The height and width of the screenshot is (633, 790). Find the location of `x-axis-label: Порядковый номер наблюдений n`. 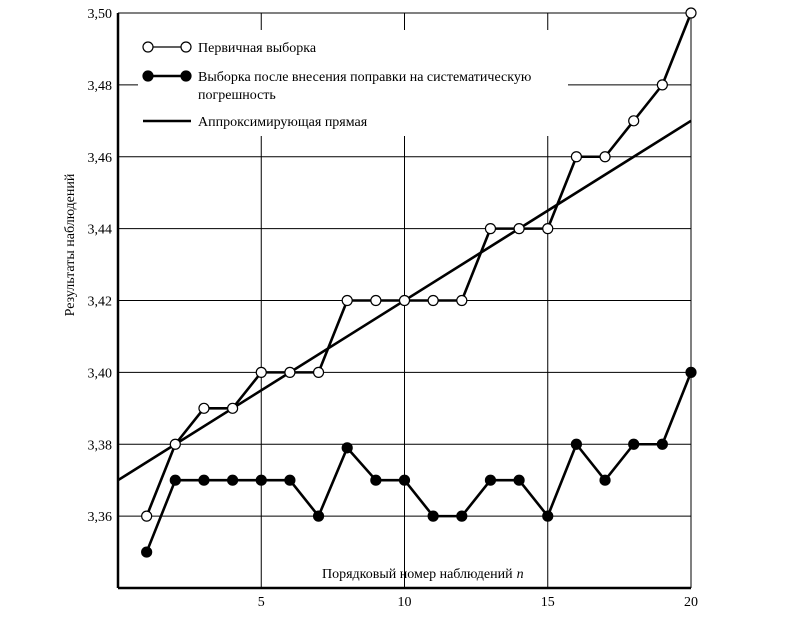

x-axis-label: Порядковый номер наблюдений n is located at coordinates (423, 574).